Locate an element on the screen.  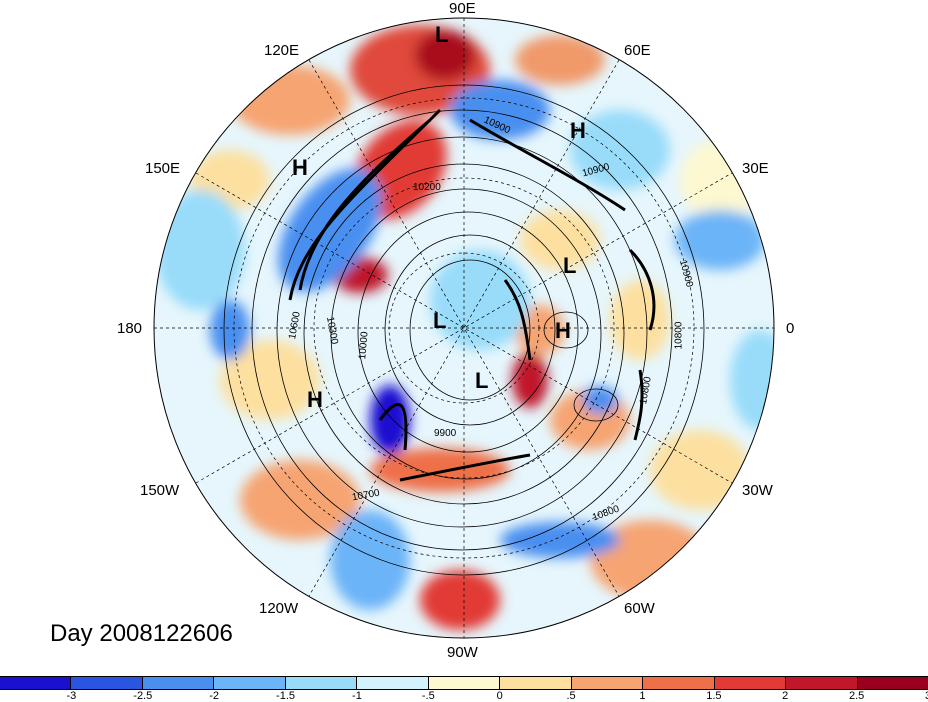
colorbar-tick-label: -1 is located at coordinates (357, 696).